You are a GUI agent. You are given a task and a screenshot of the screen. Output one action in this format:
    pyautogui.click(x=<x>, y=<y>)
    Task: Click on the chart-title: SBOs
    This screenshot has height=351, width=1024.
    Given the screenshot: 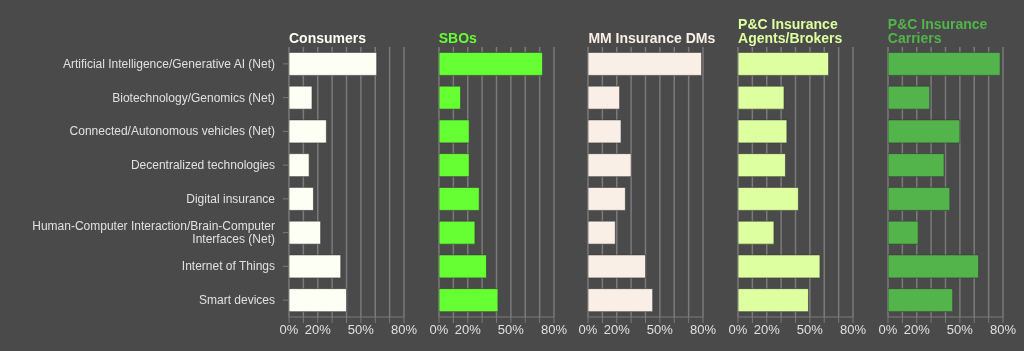 What is the action you would take?
    pyautogui.click(x=458, y=37)
    